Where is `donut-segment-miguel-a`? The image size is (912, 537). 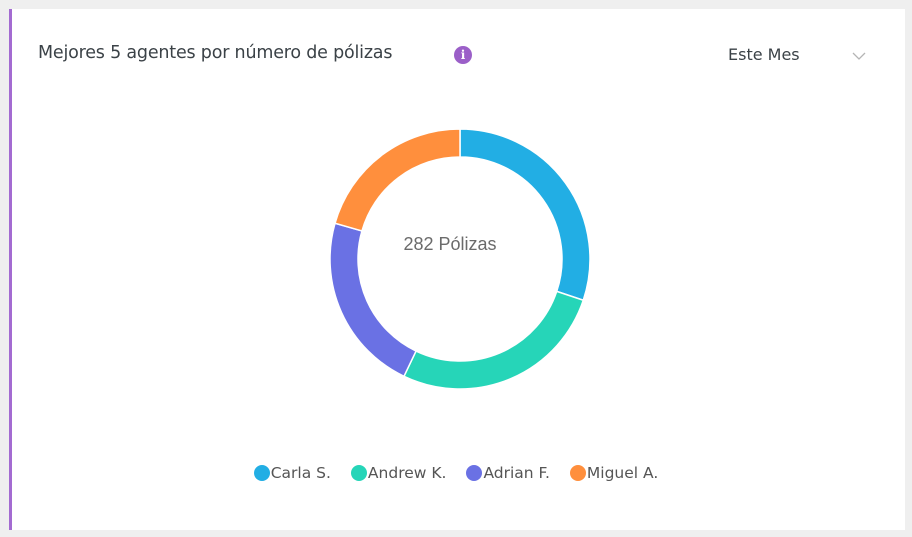 donut-segment-miguel-a is located at coordinates (397, 180).